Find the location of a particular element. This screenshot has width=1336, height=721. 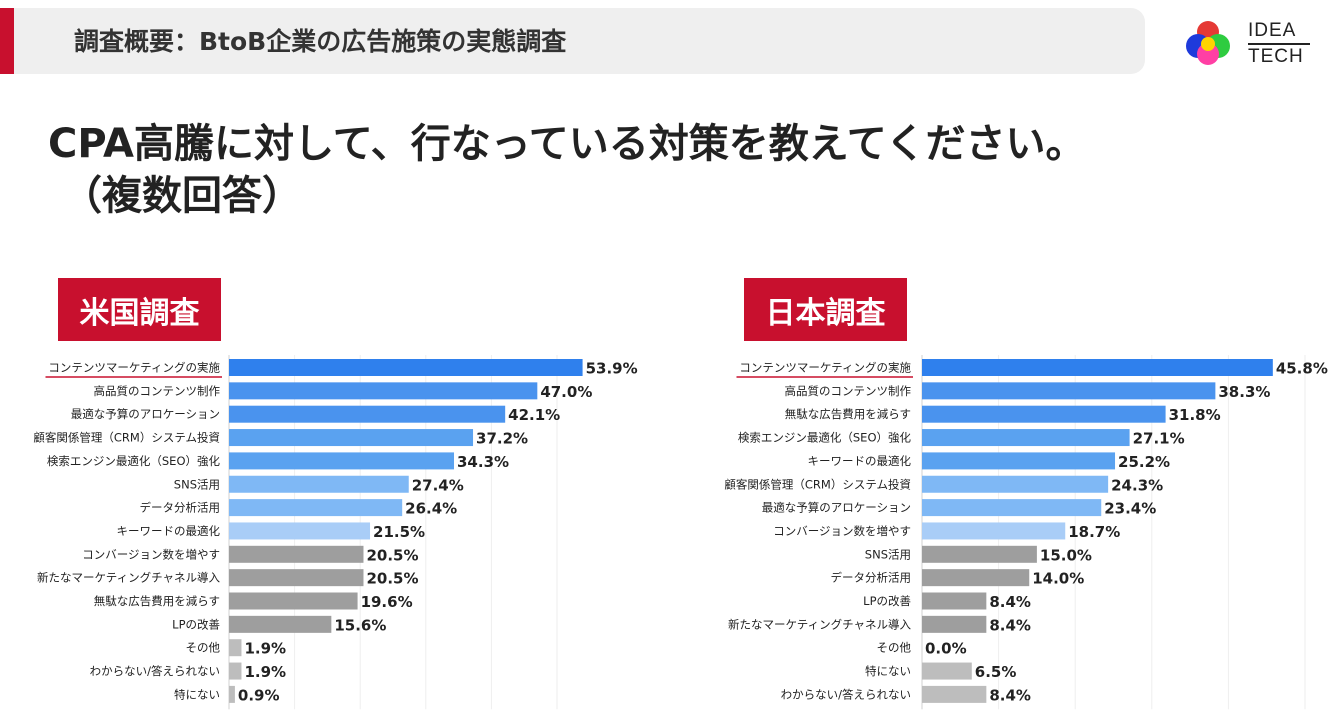

us-category-label: 高品質のコンテンツ制作 is located at coordinates (157, 391).